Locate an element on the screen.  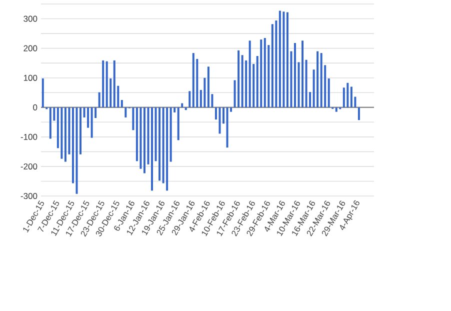
y-tick-label: 0 is located at coordinates (35, 107).